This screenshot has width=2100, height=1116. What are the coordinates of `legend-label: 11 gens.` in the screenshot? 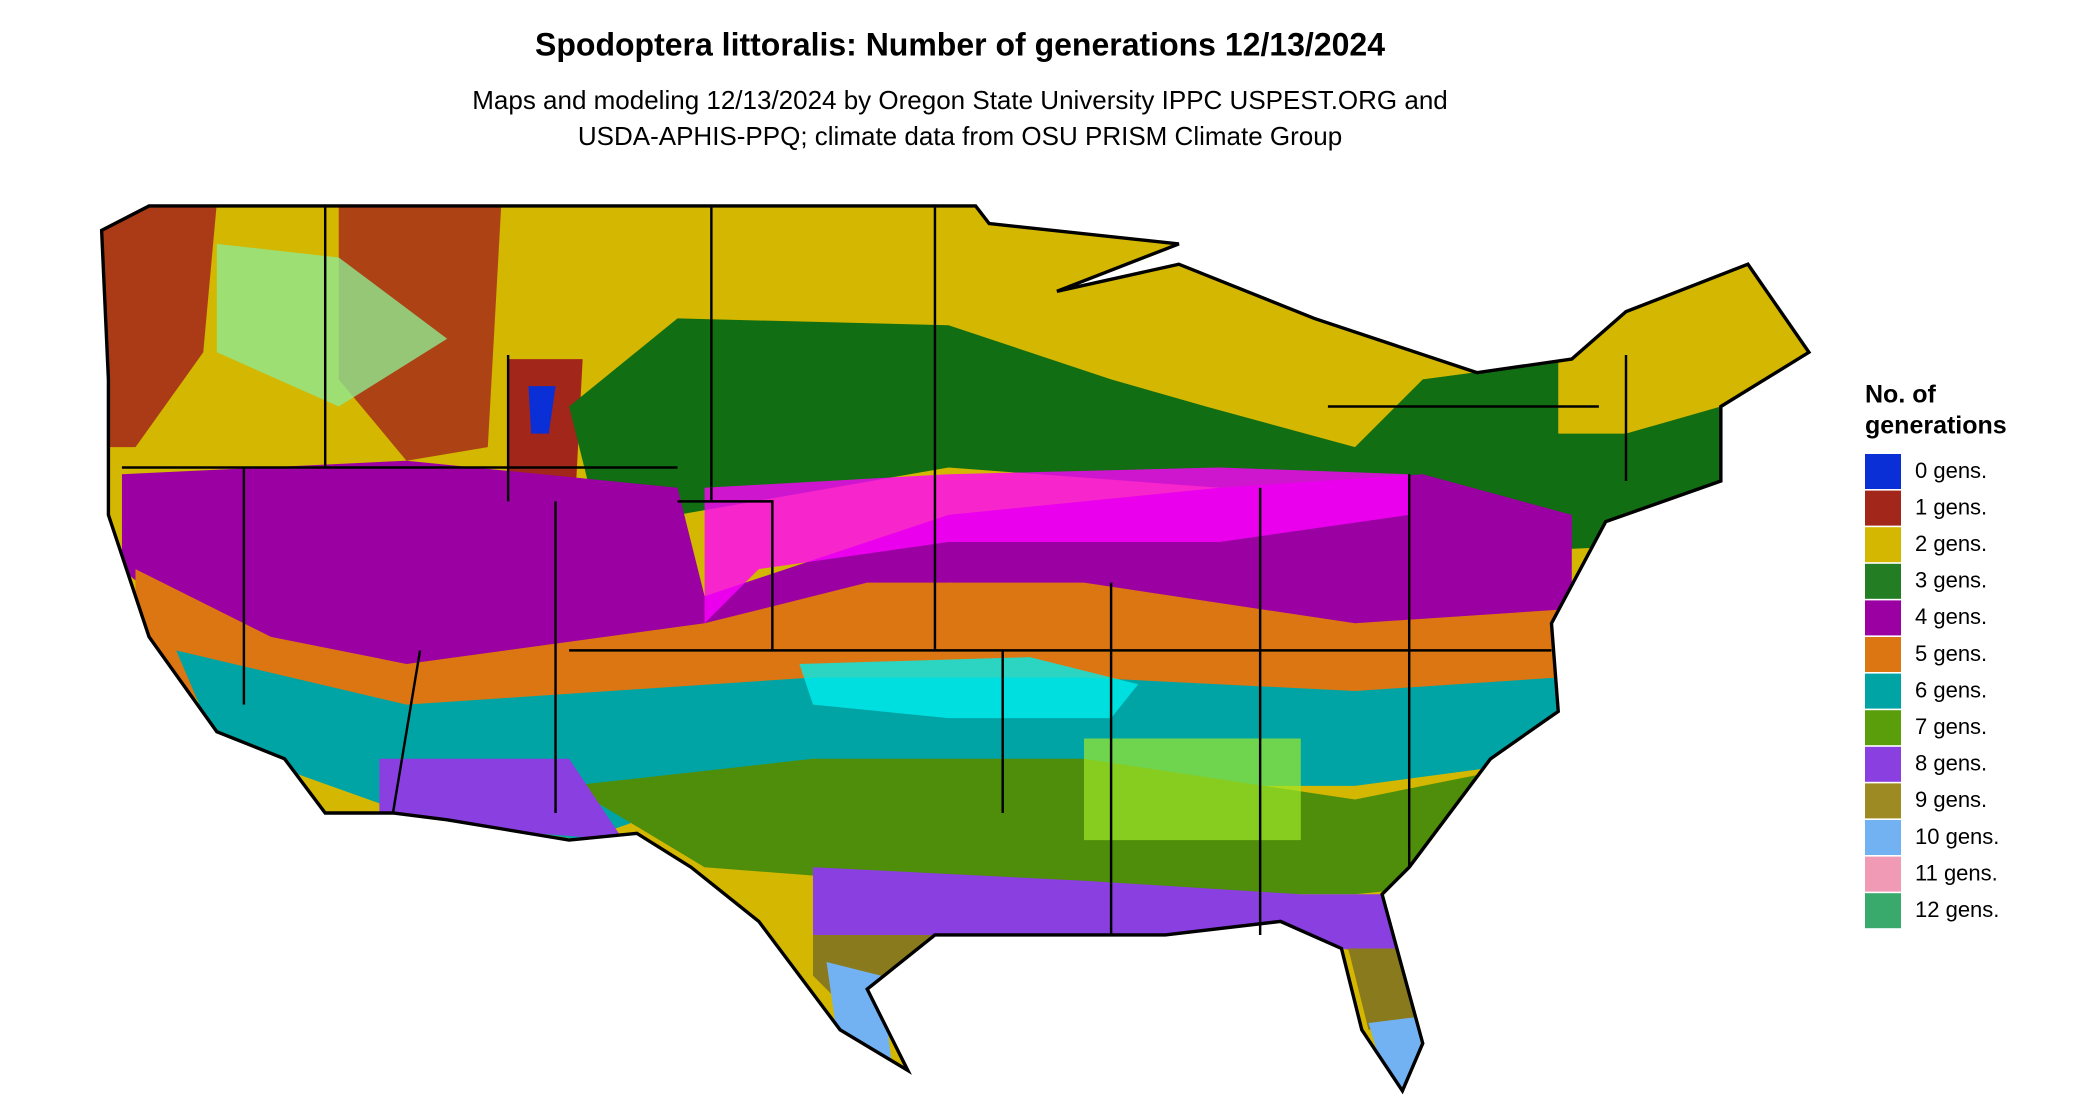 It's located at (1956, 872).